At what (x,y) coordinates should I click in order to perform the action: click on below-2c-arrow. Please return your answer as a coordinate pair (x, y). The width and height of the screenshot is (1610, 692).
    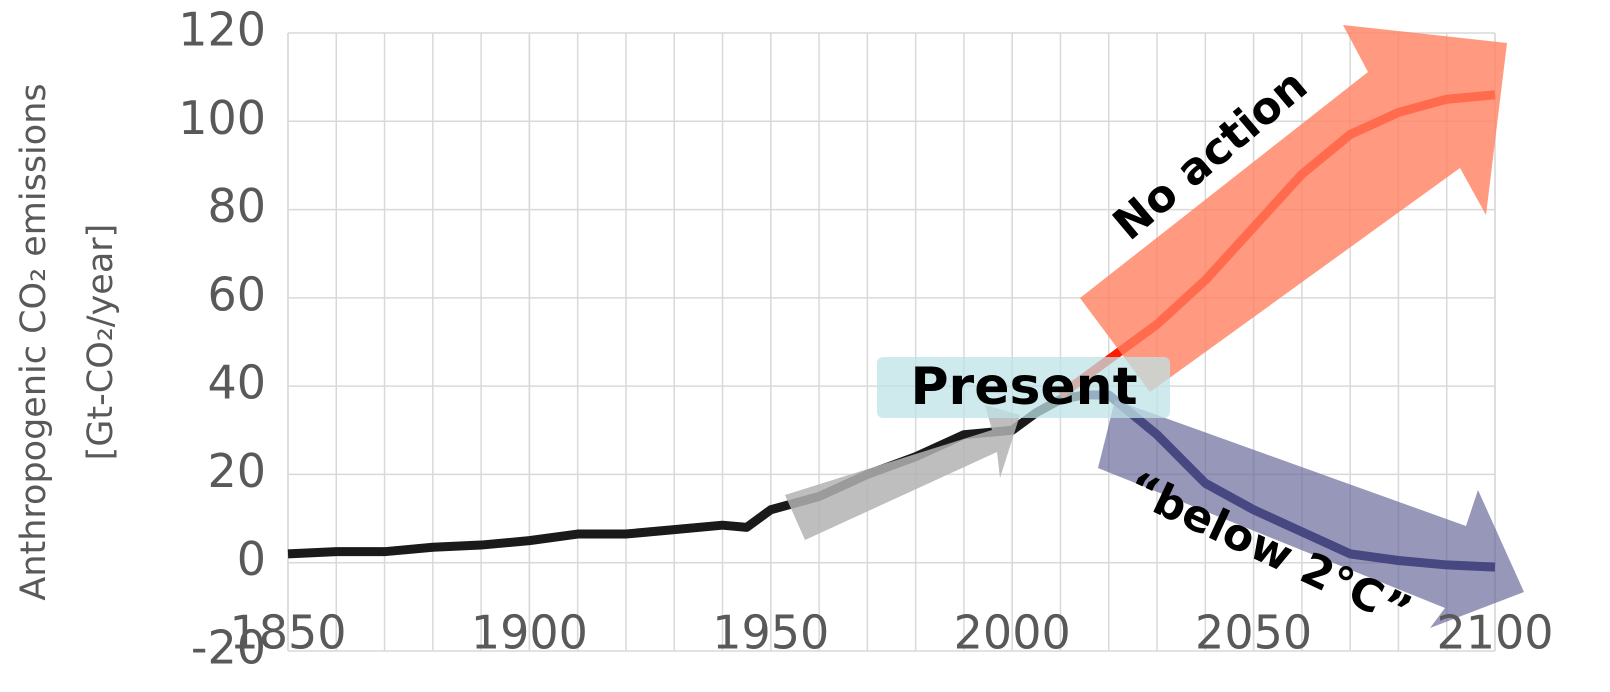
    Looking at the image, I should click on (1311, 514).